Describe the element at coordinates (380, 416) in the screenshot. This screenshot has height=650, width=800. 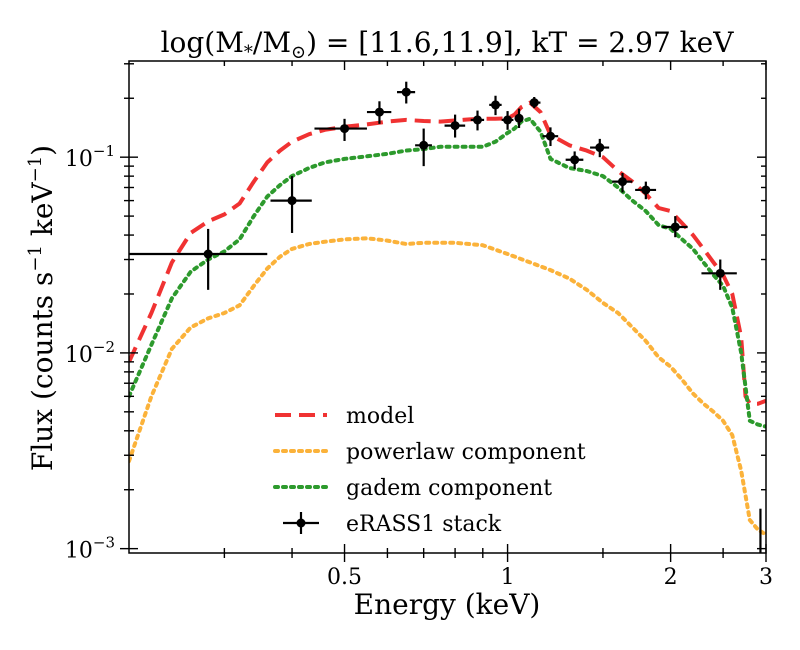
I see `legend-label: model` at that location.